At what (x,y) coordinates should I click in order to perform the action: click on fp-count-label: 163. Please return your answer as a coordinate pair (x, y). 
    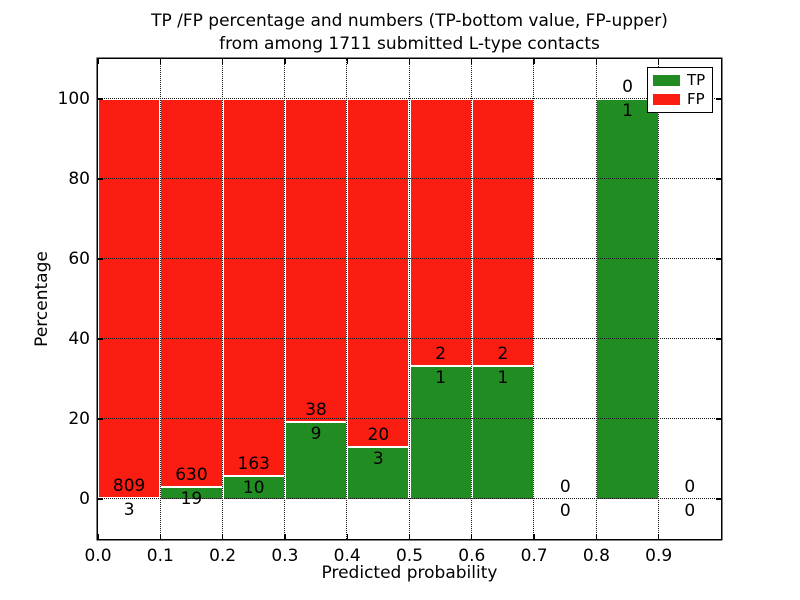
    Looking at the image, I should click on (253, 463).